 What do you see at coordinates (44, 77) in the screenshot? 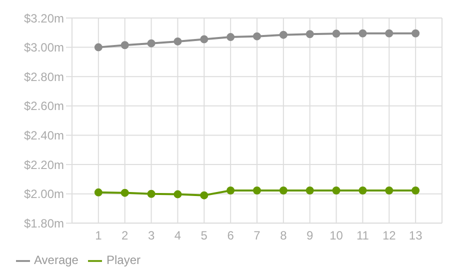
I see `y-tick-label: $2.80m` at bounding box center [44, 77].